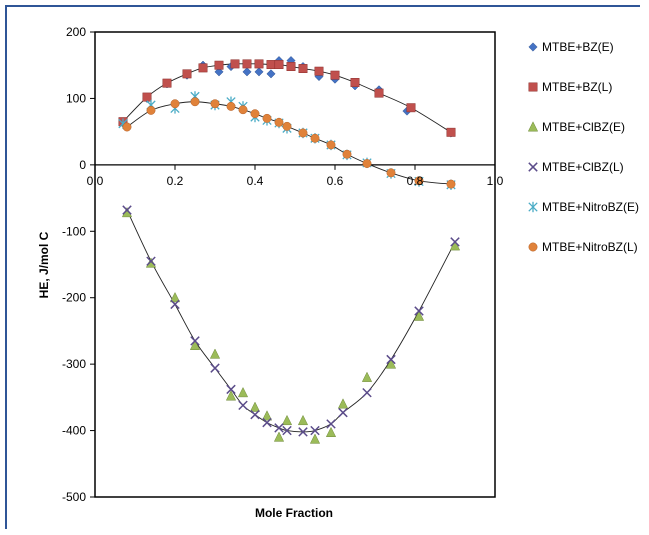  Describe the element at coordinates (578, 47) in the screenshot. I see `legend-label: MTBE+BZ(E)` at that location.